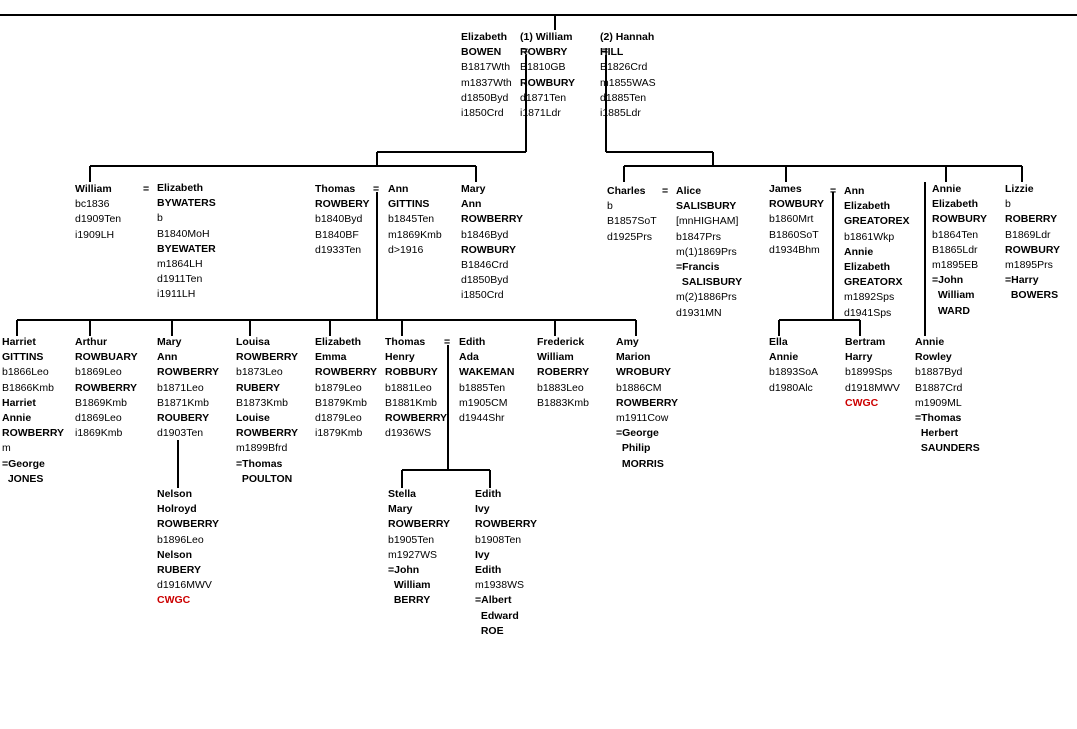 The width and height of the screenshot is (1077, 729). Describe the element at coordinates (253, 342) in the screenshot. I see `person-detail-line: Louisa` at that location.